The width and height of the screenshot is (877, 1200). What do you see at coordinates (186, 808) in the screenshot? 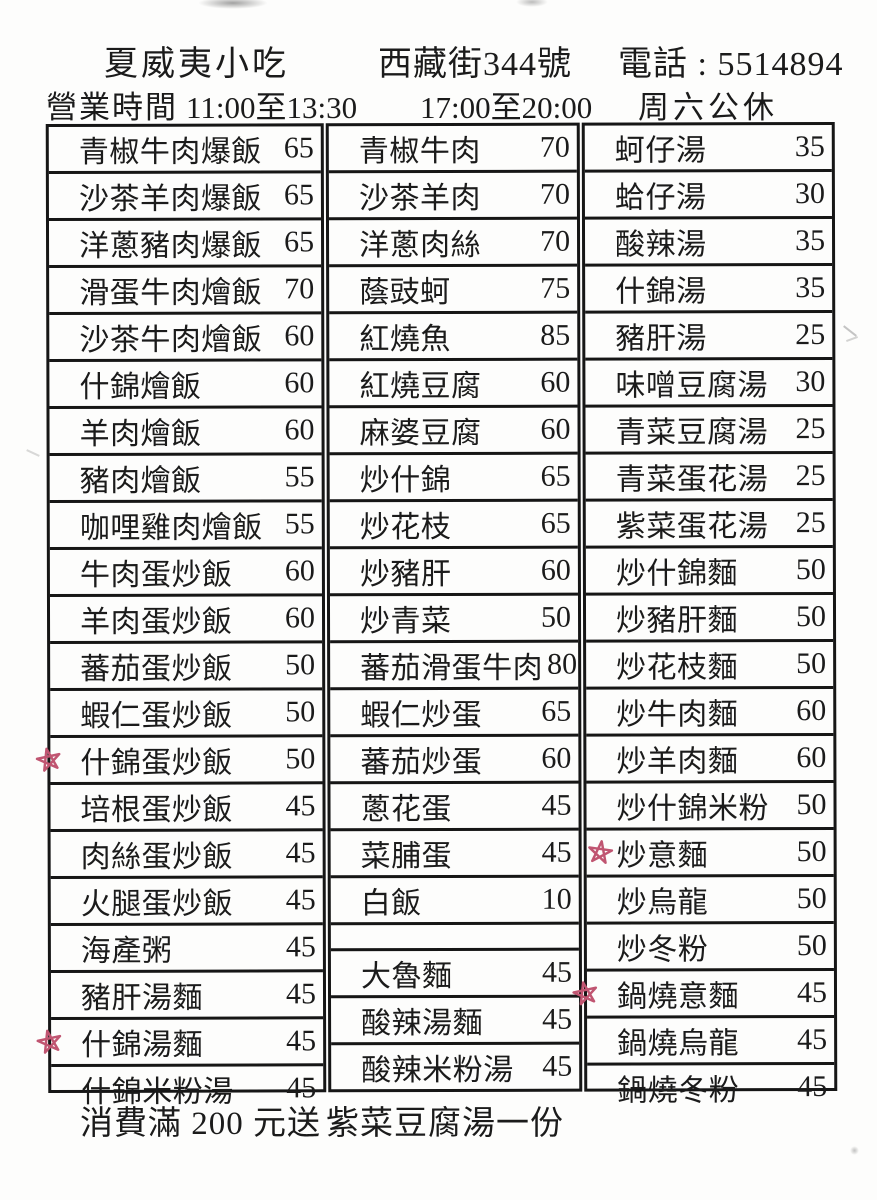
I see `menu-row: 培根蛋炒飯 45` at bounding box center [186, 808].